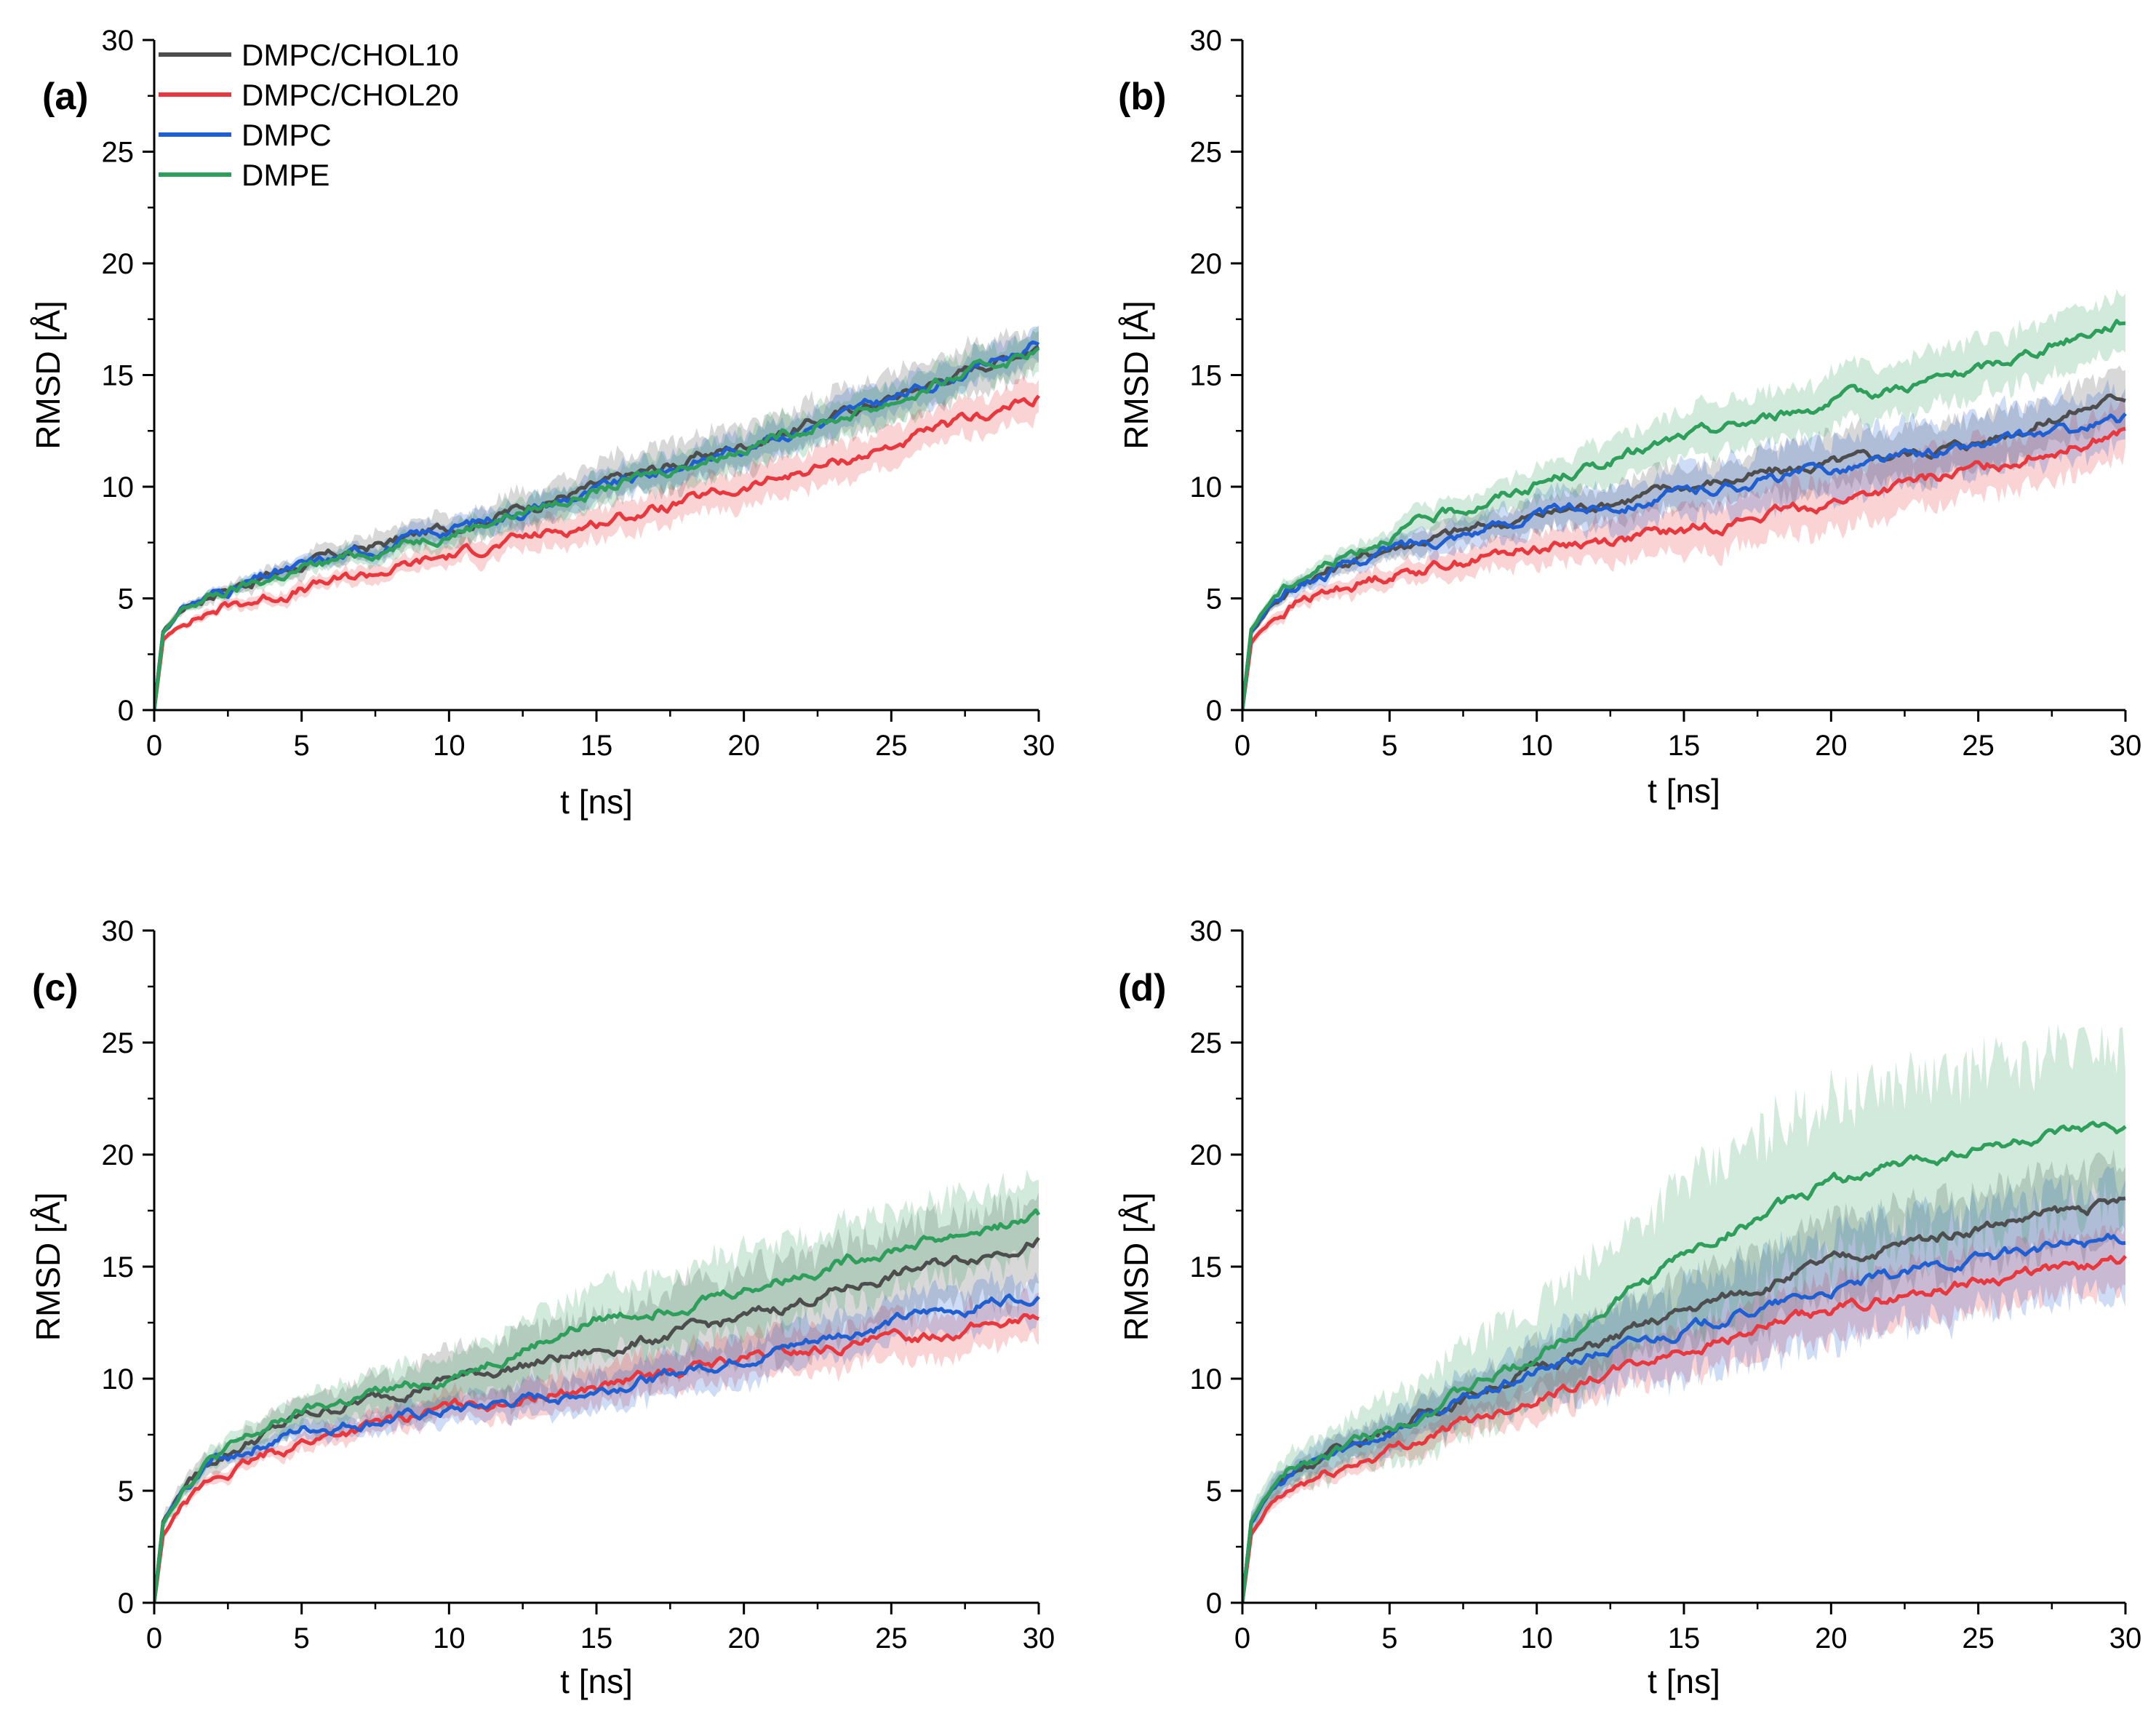 The image size is (2156, 1725). What do you see at coordinates (285, 175) in the screenshot?
I see `legend-label: DMPE` at bounding box center [285, 175].